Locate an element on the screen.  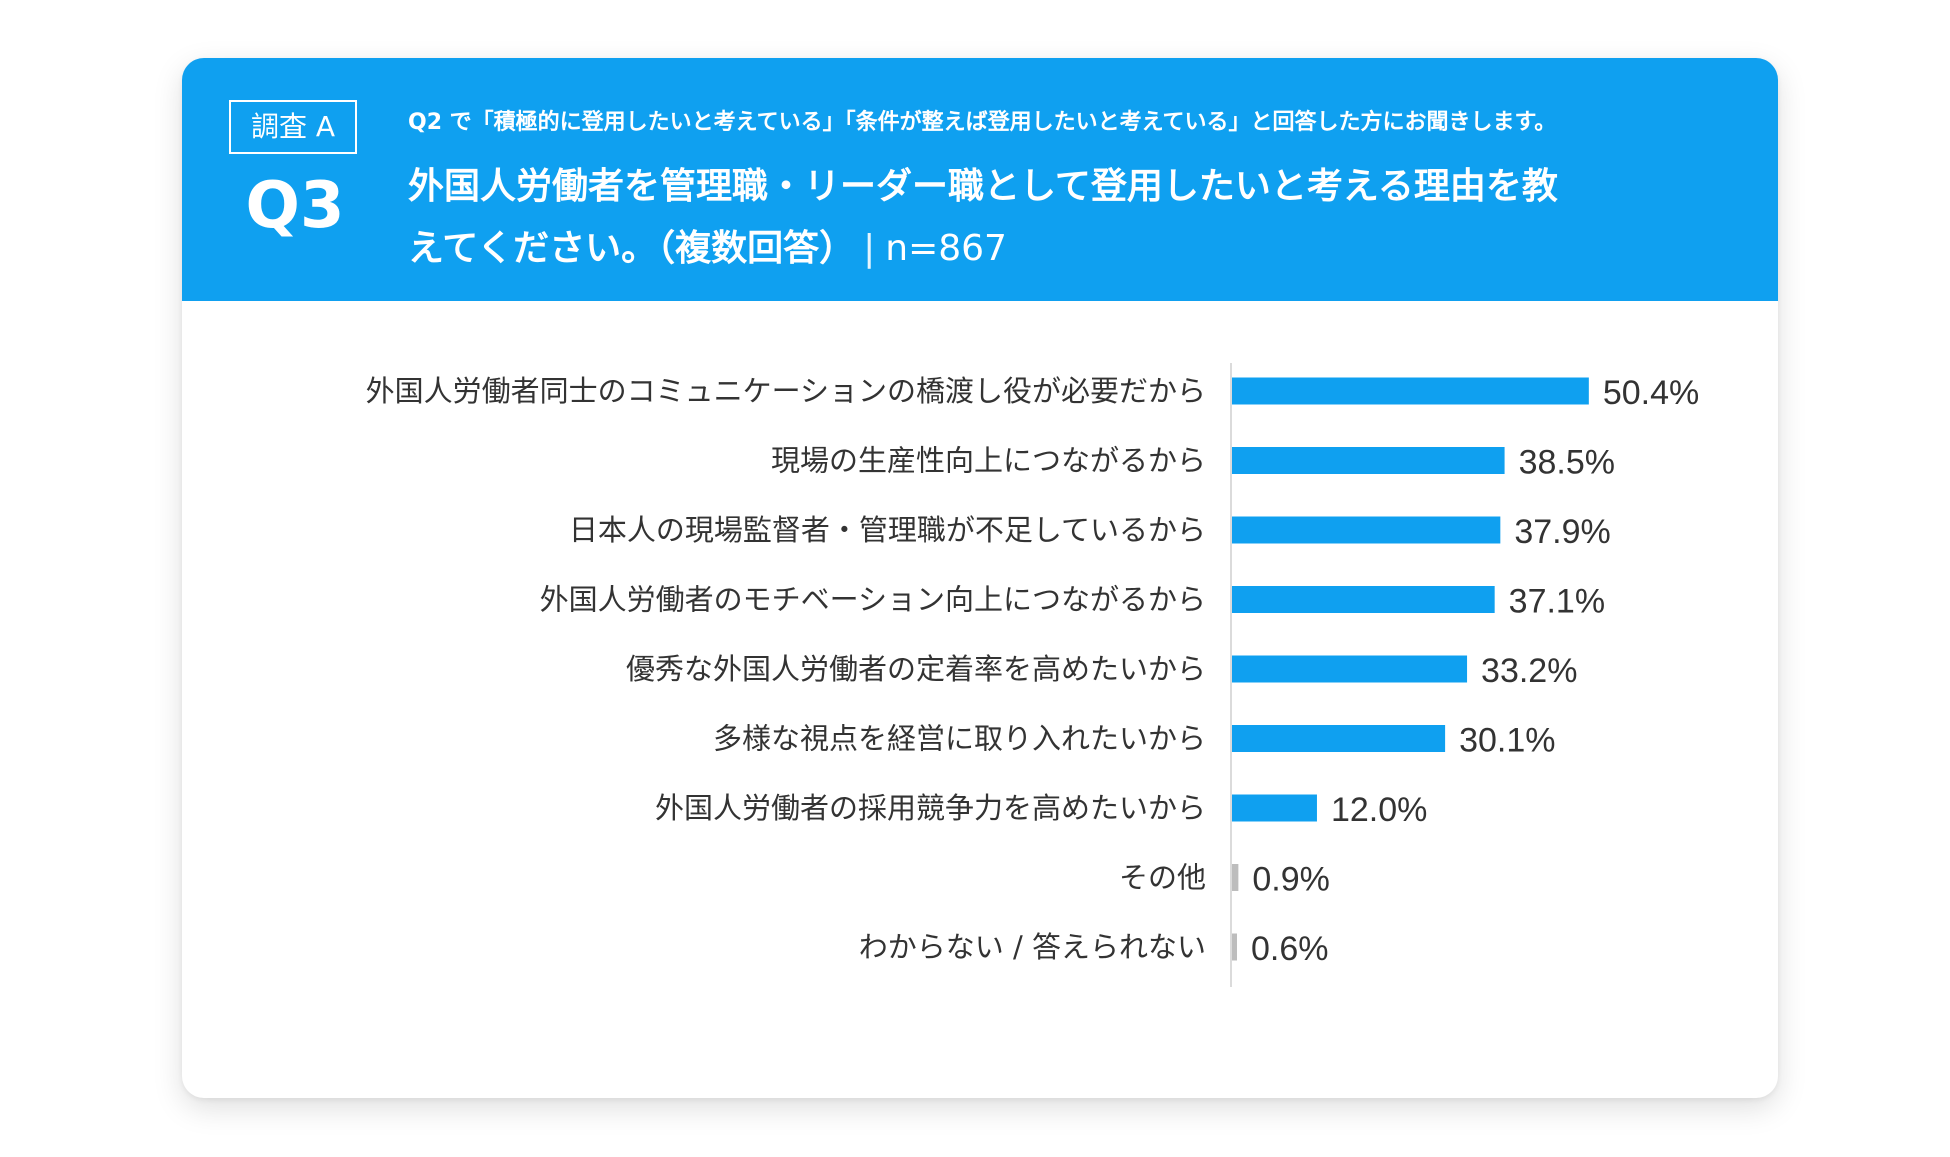
value-label: 0.6% is located at coordinates (1290, 949).